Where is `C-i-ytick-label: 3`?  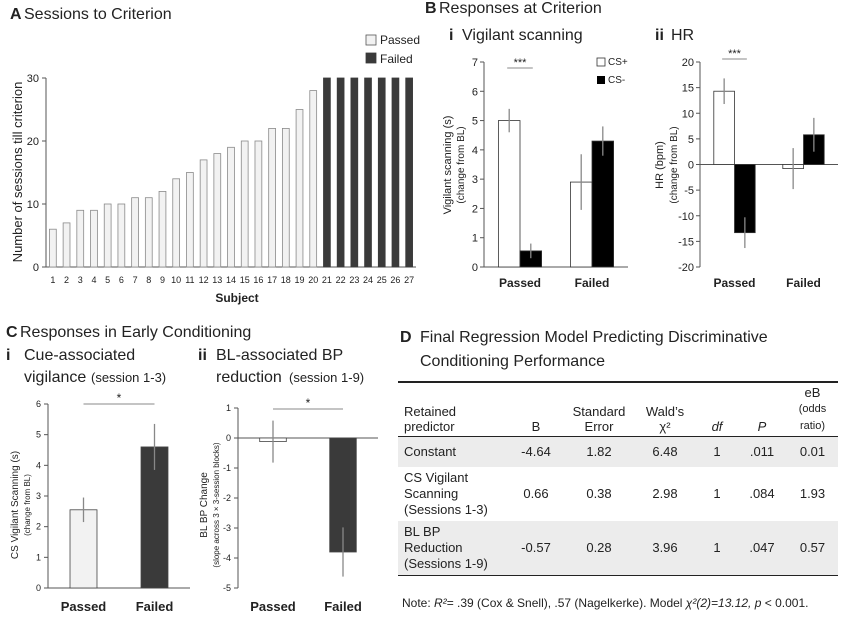 C-i-ytick-label: 3 is located at coordinates (38, 496).